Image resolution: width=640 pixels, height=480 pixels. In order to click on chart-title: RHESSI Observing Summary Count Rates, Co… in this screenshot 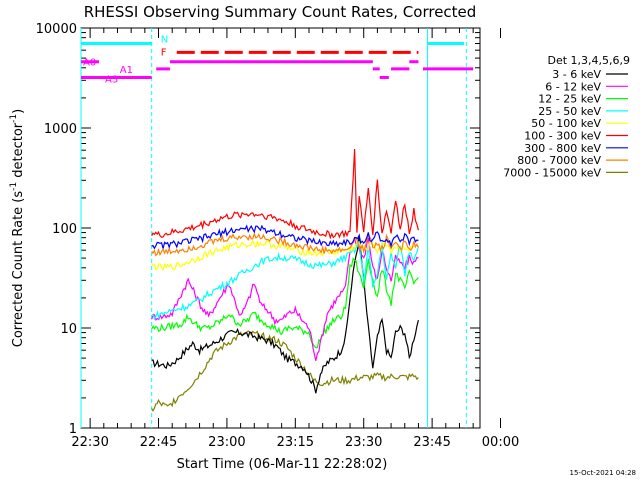, I will do `click(280, 12)`.